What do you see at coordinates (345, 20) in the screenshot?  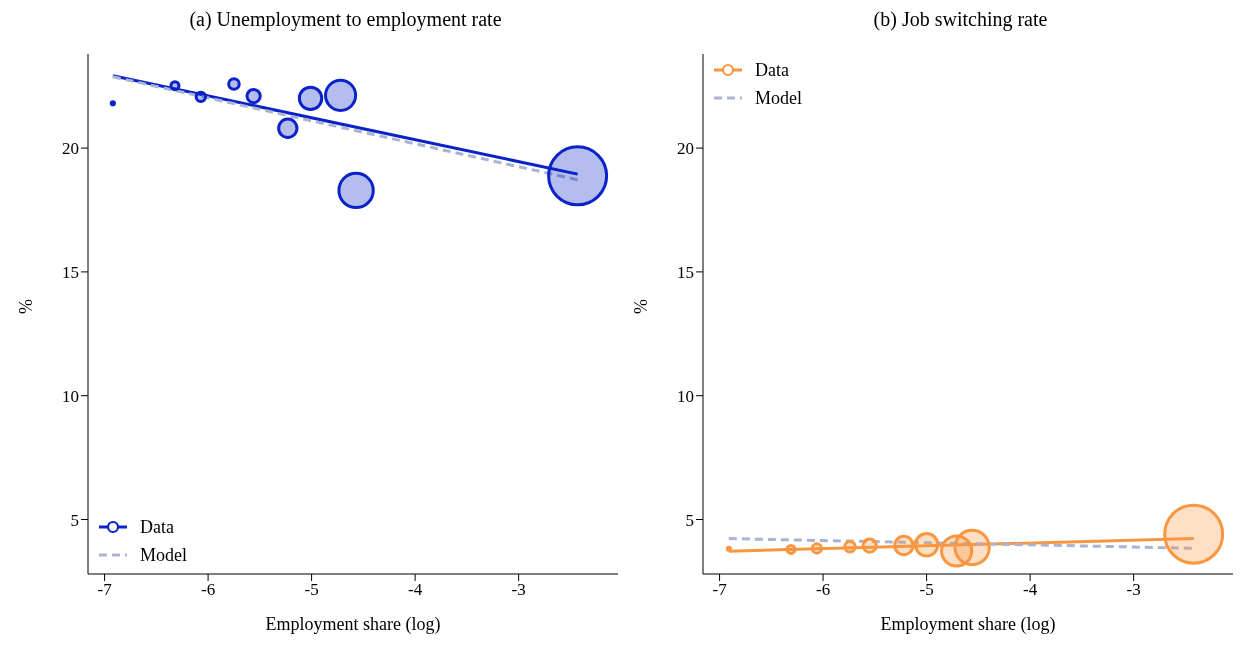 I see `chart-title: (a) Unemployment to employment rate` at bounding box center [345, 20].